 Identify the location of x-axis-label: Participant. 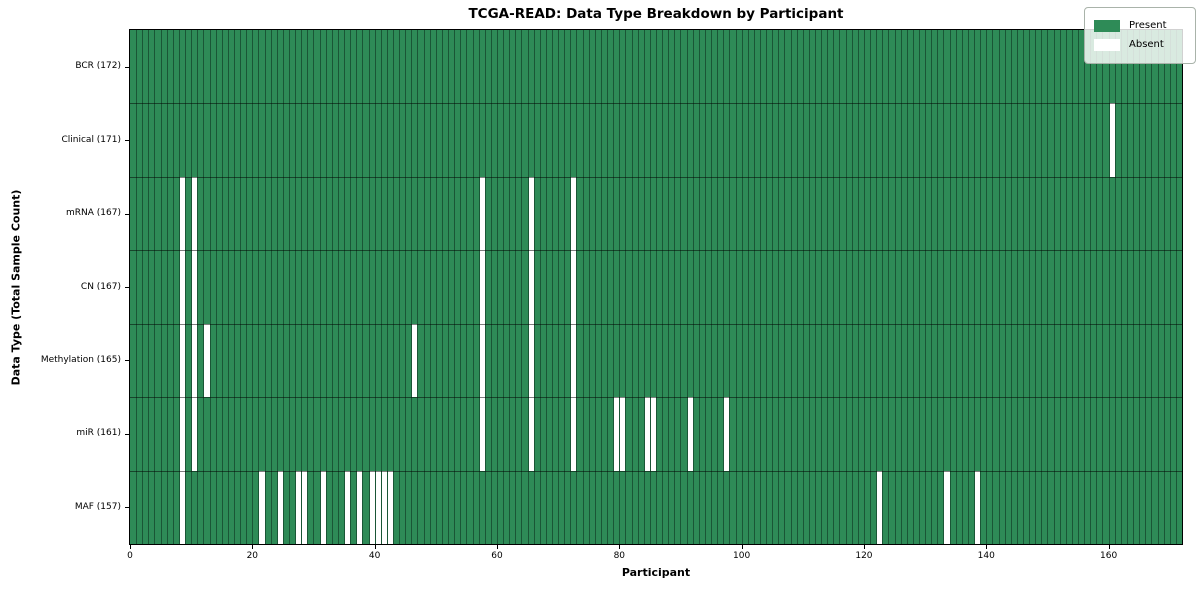
(656, 572).